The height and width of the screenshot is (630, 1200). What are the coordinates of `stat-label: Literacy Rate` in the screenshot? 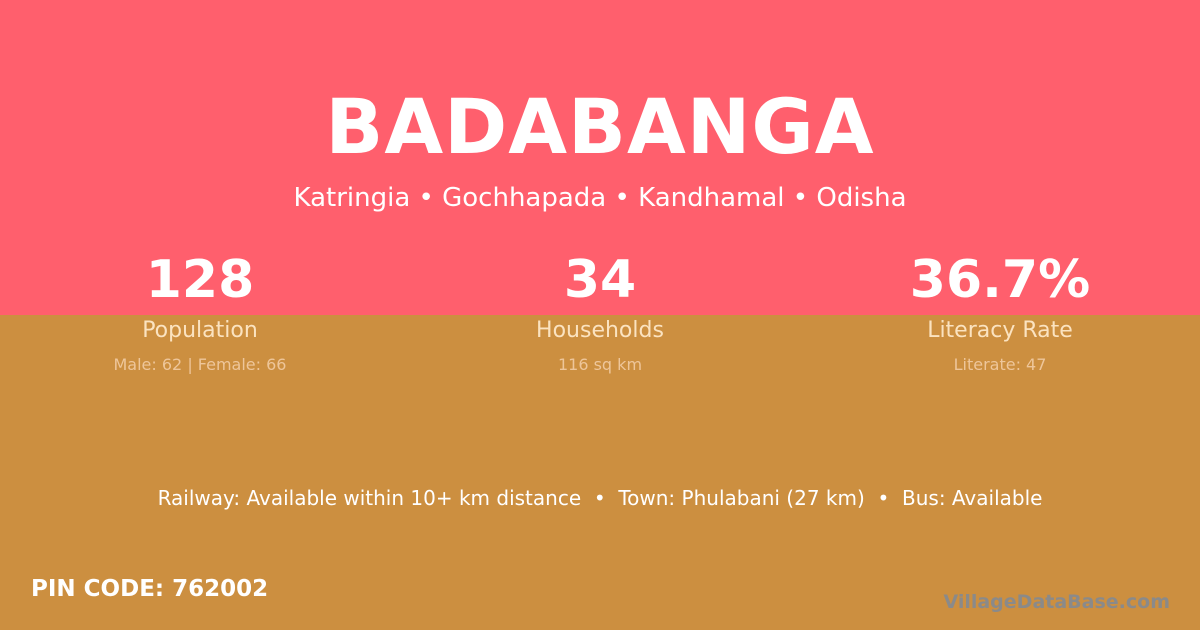 It's located at (1000, 330).